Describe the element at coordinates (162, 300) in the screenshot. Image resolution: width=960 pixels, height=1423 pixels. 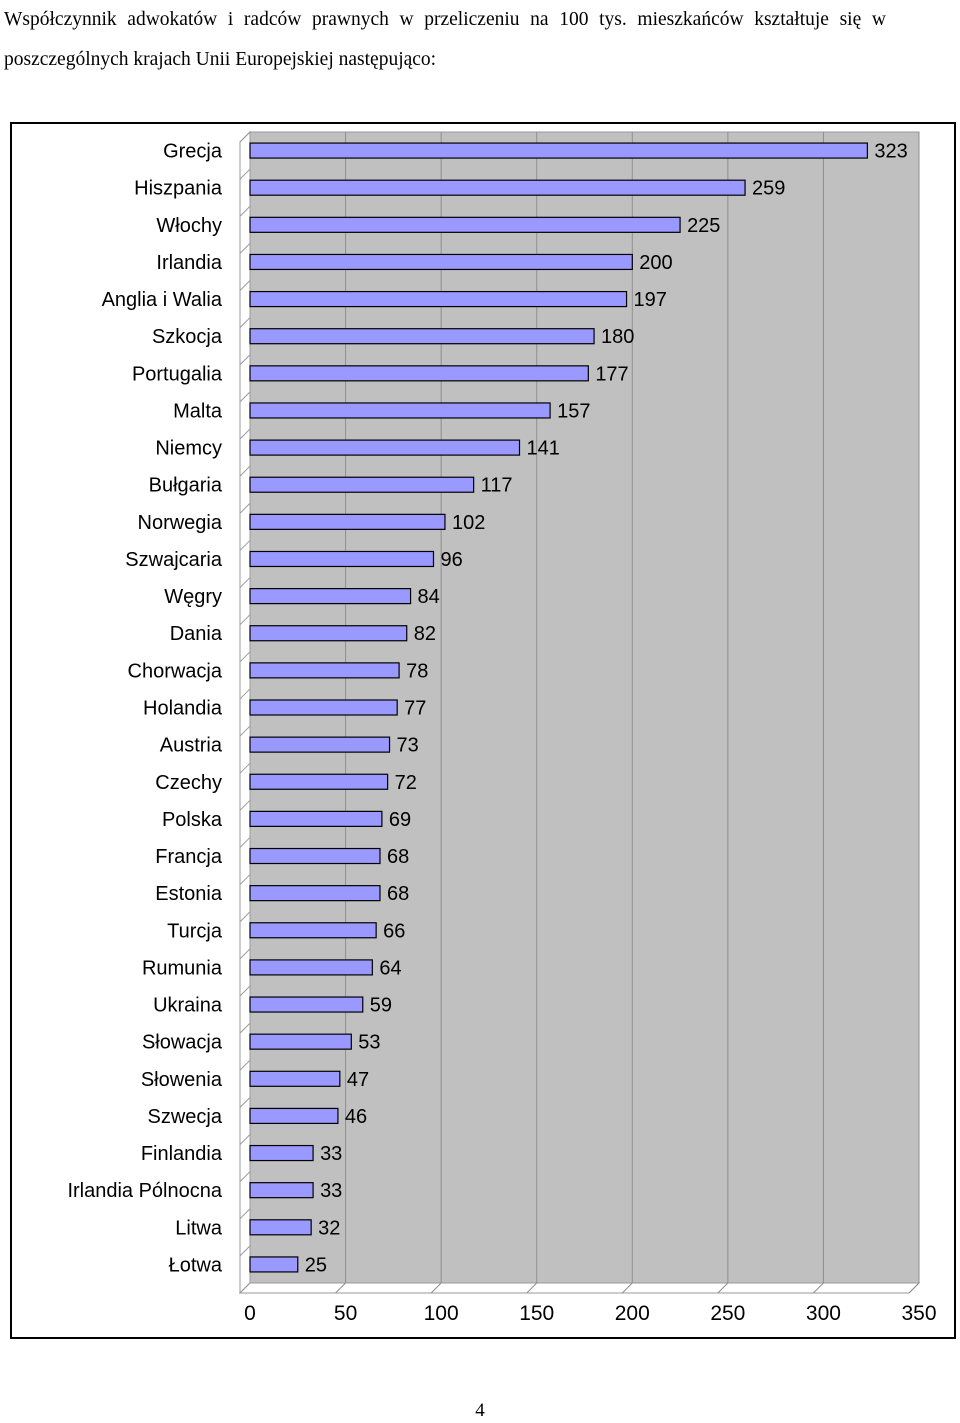
I see `category-label: Anglia i Walia` at that location.